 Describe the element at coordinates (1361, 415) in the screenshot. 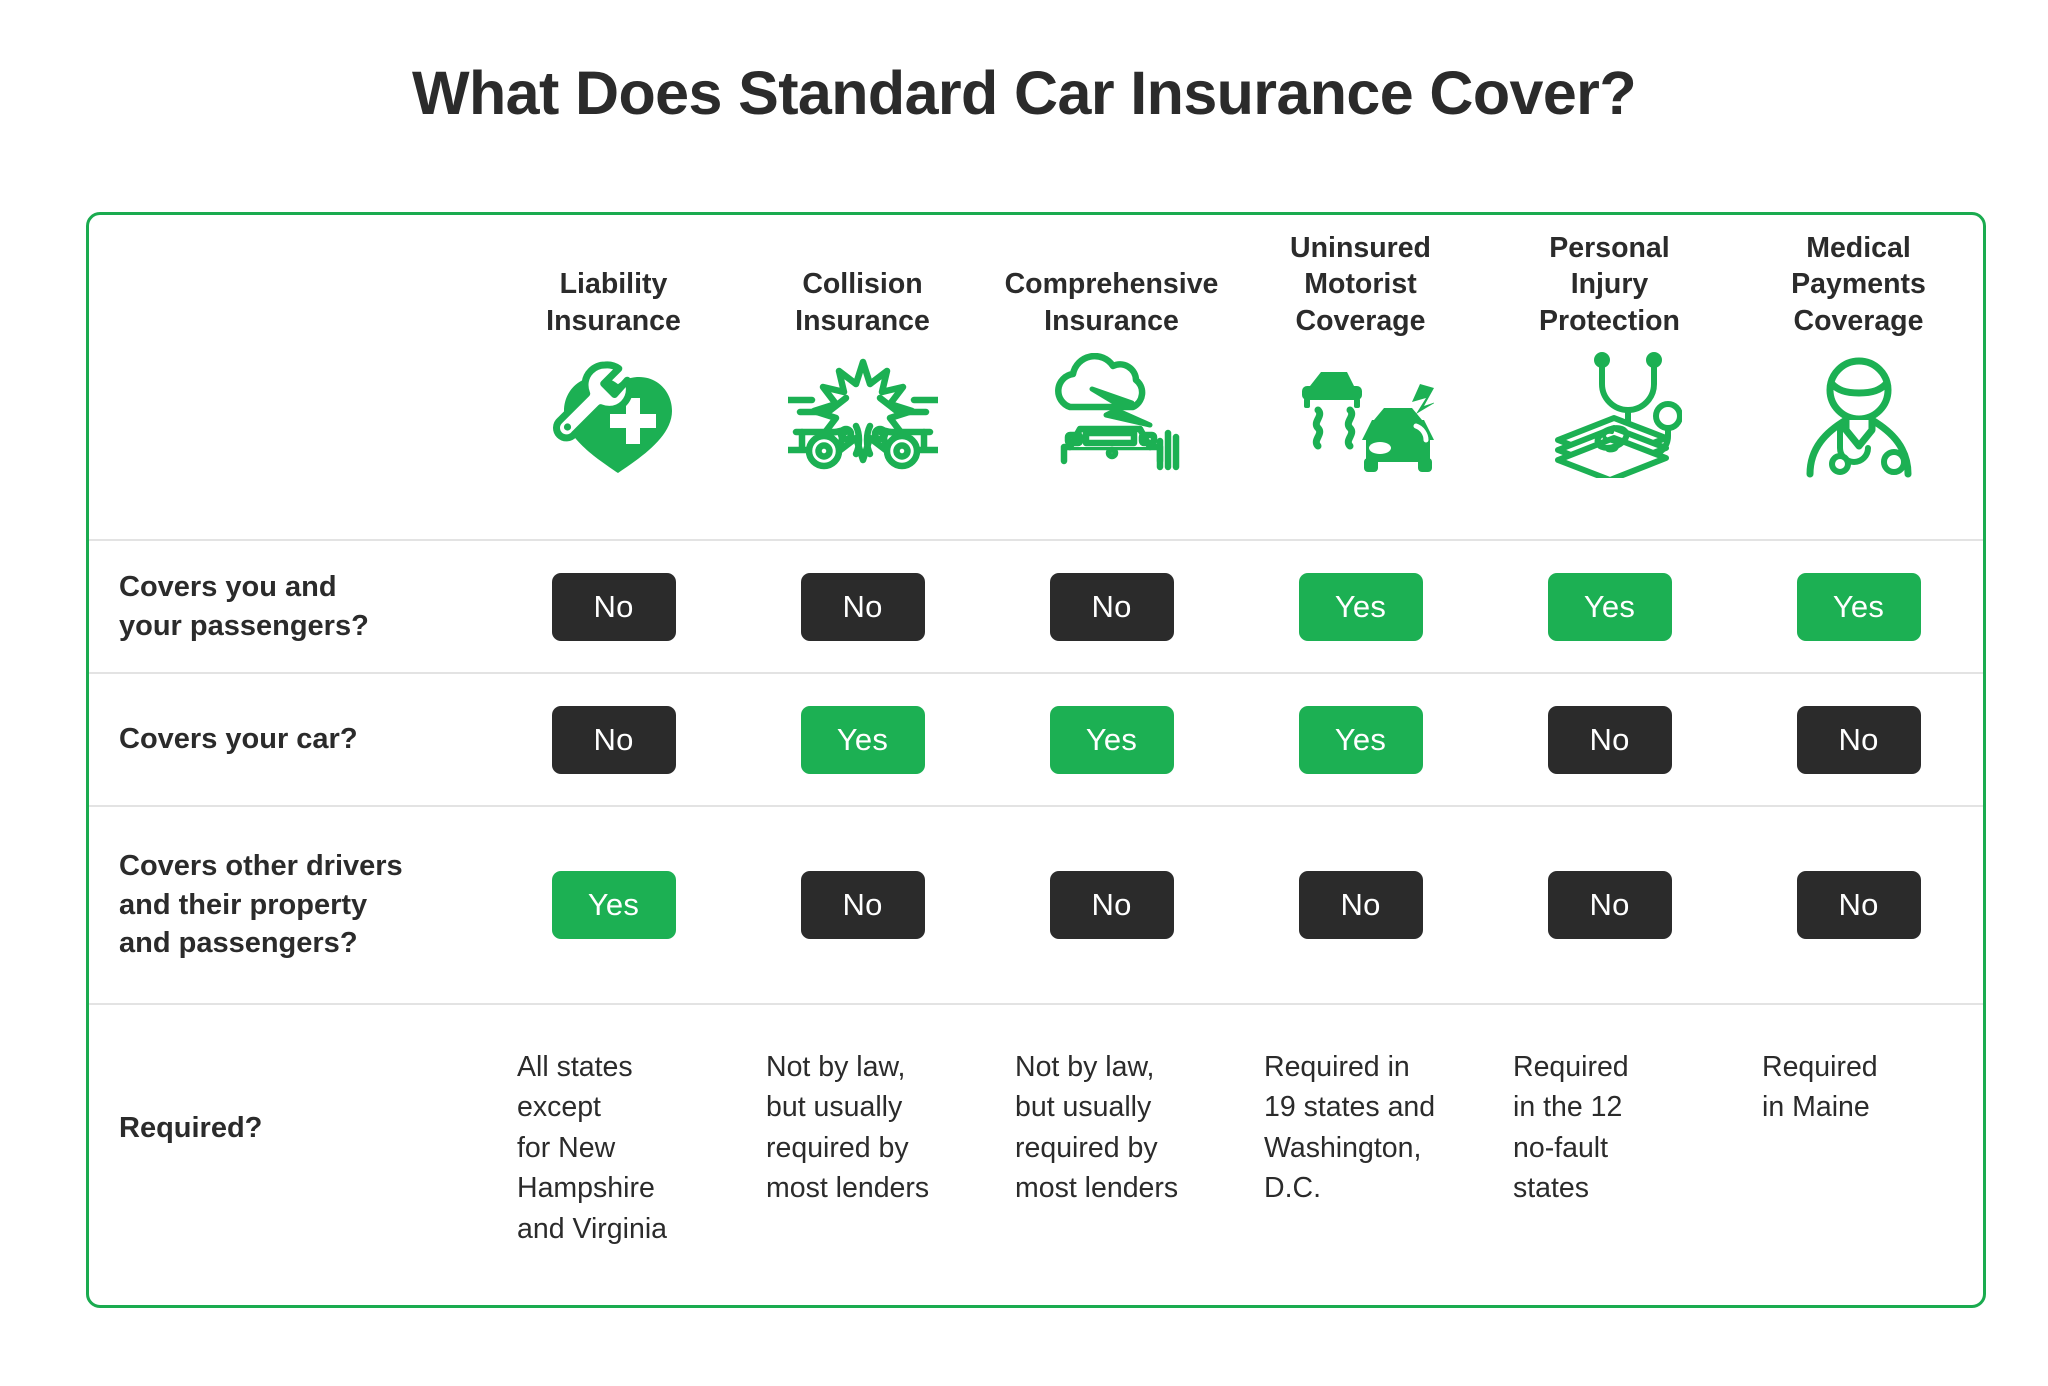

I see `hit-and-run-car-icon` at that location.